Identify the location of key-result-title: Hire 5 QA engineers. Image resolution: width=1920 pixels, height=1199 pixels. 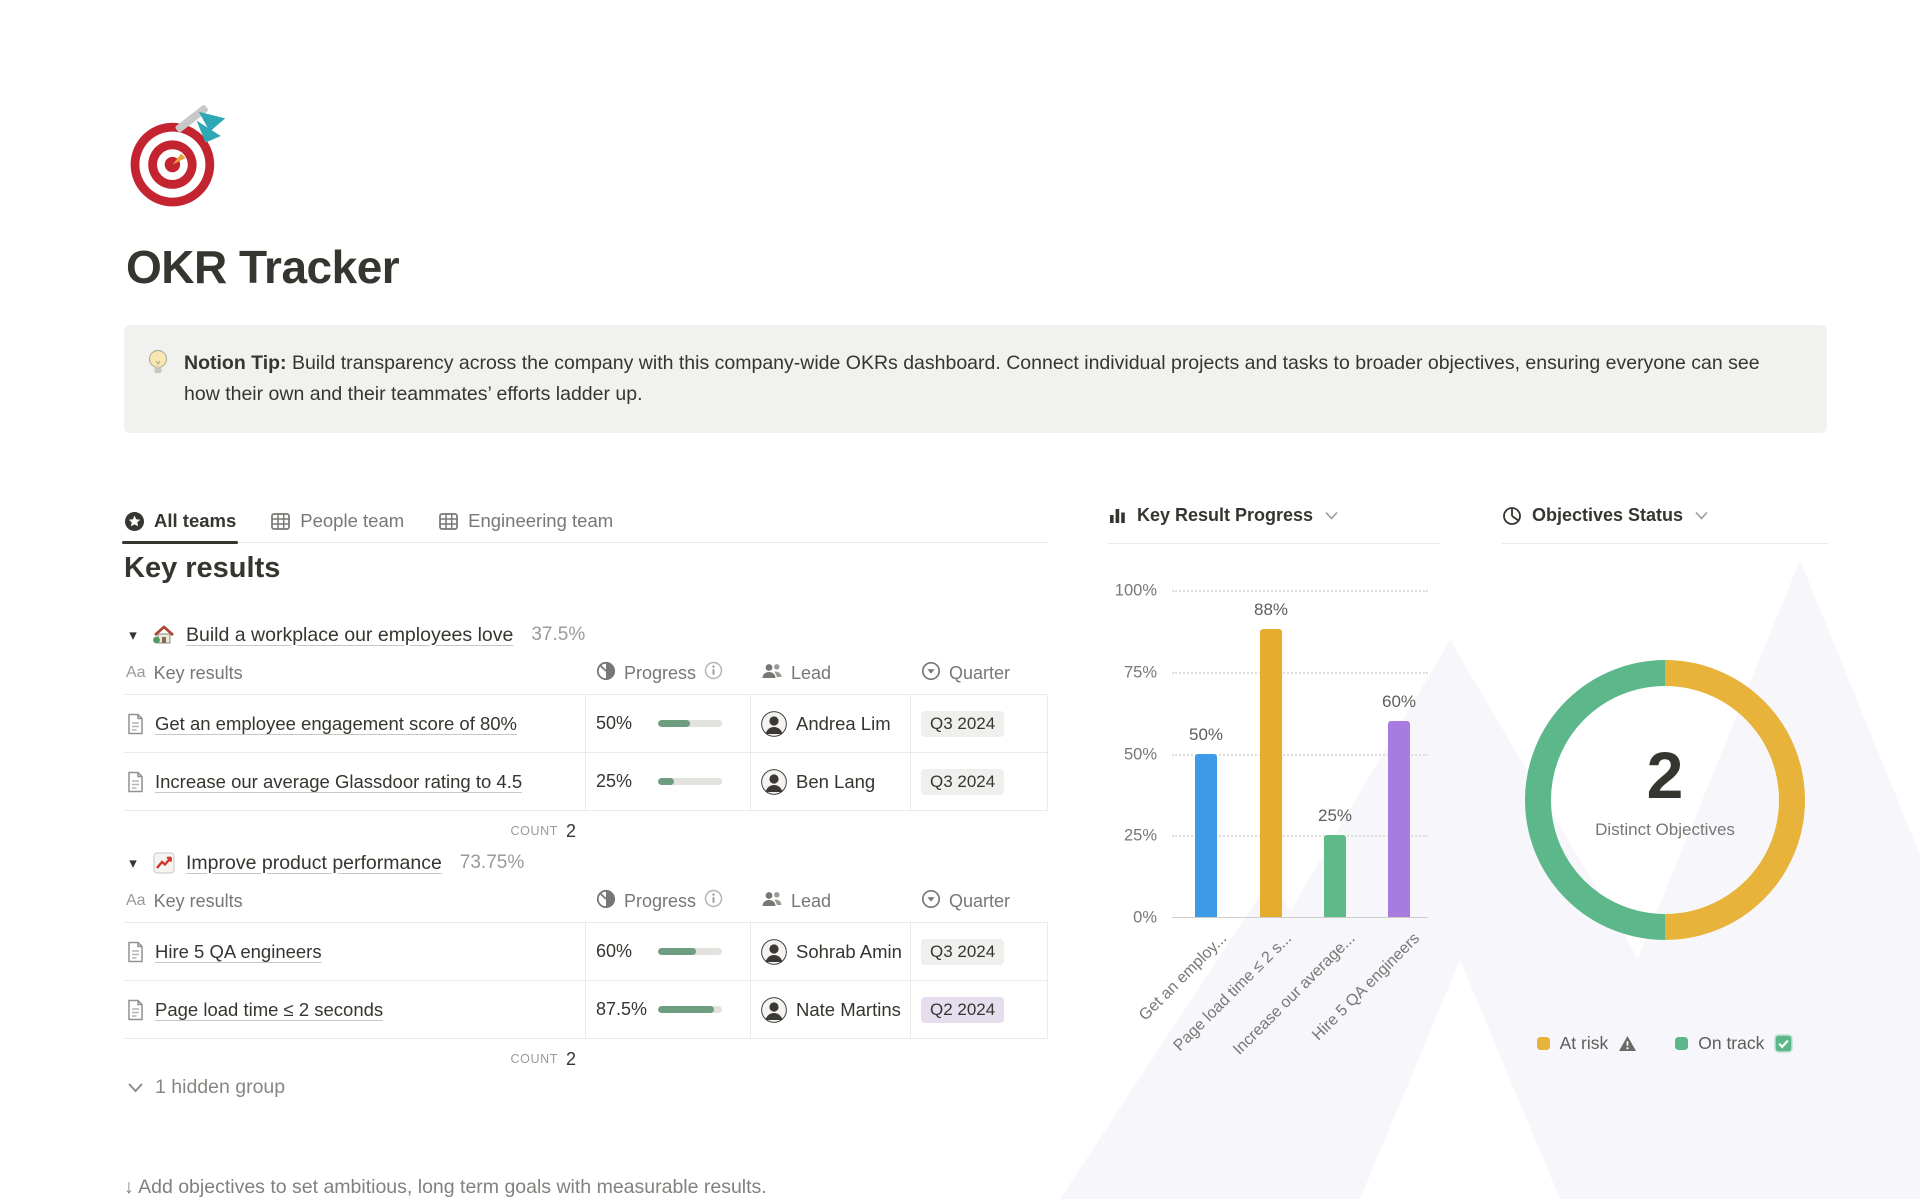
(224, 952).